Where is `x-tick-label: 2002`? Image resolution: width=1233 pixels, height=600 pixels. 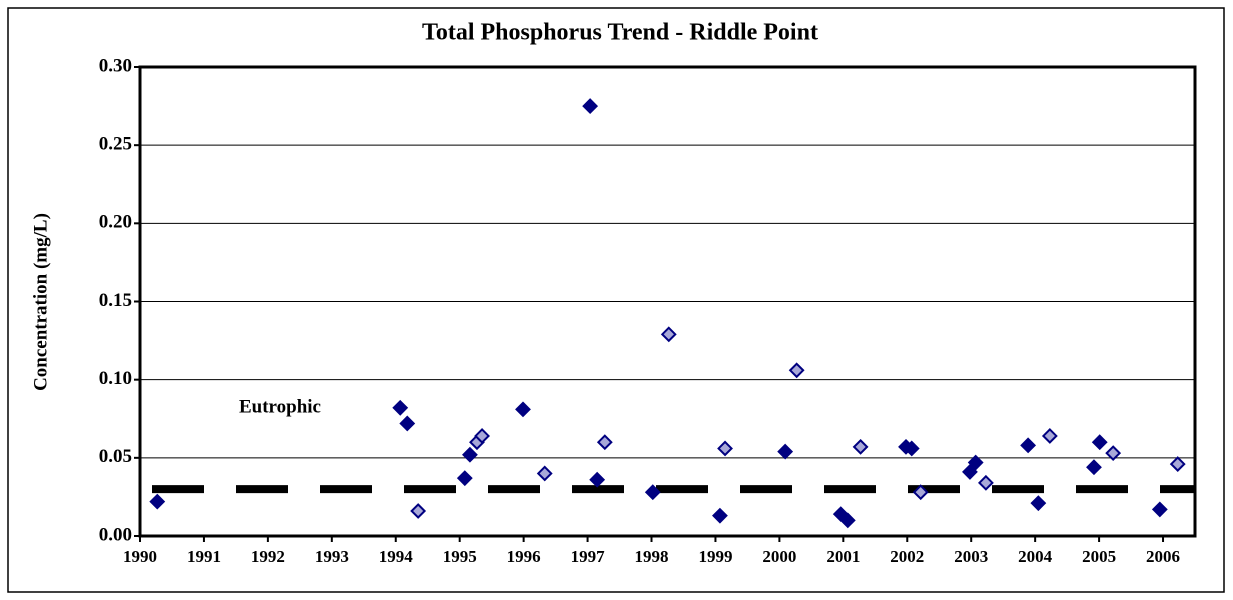
x-tick-label: 2002 is located at coordinates (907, 556).